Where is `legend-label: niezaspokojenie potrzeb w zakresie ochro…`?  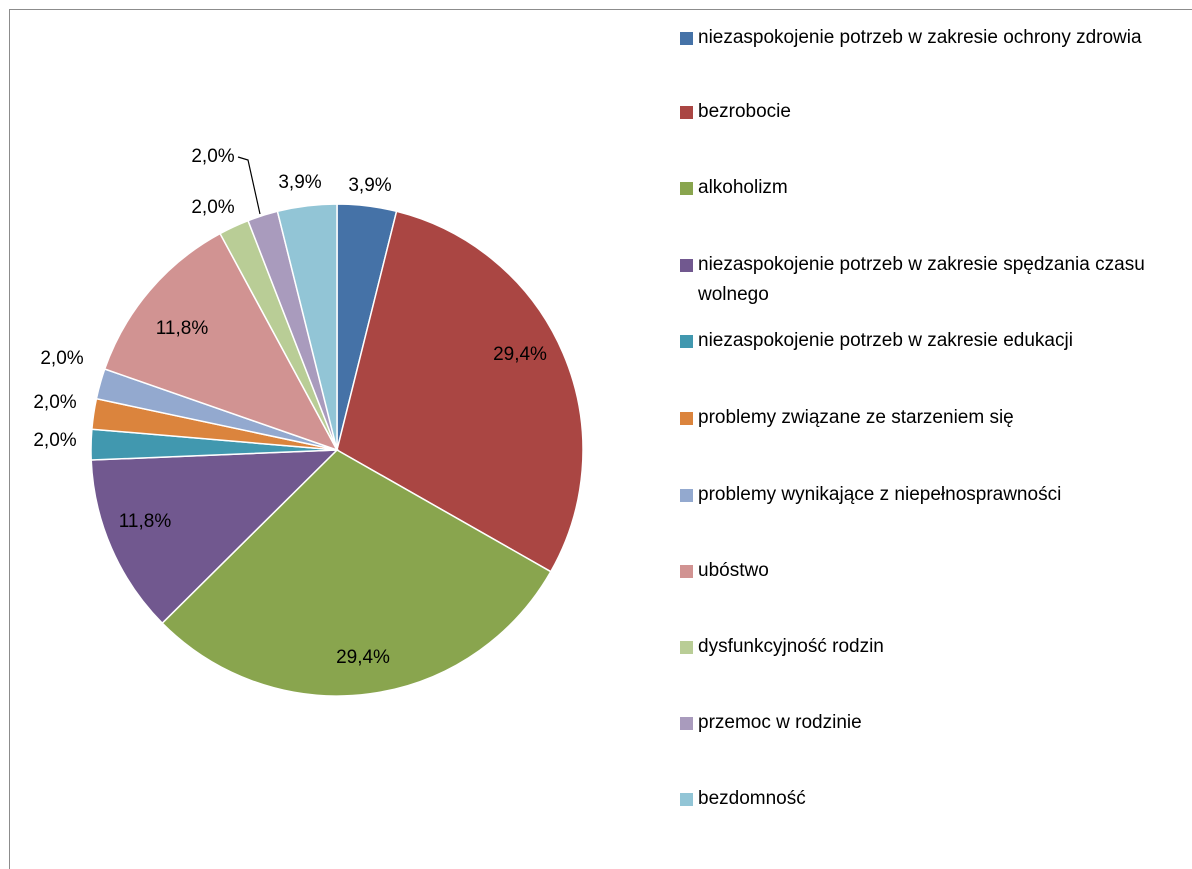 legend-label: niezaspokojenie potrzeb w zakresie ochro… is located at coordinates (920, 37).